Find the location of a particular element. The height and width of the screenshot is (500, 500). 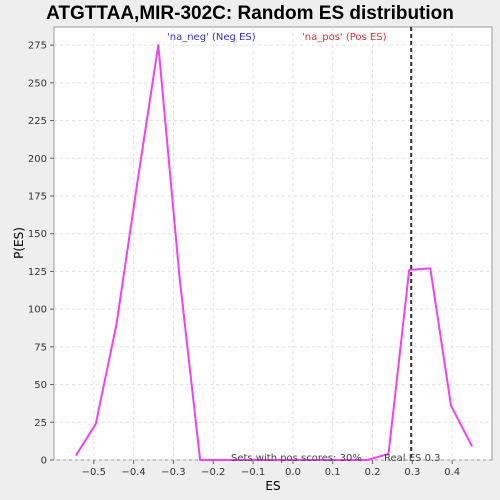

x-tick-label: 0.4 is located at coordinates (452, 472).